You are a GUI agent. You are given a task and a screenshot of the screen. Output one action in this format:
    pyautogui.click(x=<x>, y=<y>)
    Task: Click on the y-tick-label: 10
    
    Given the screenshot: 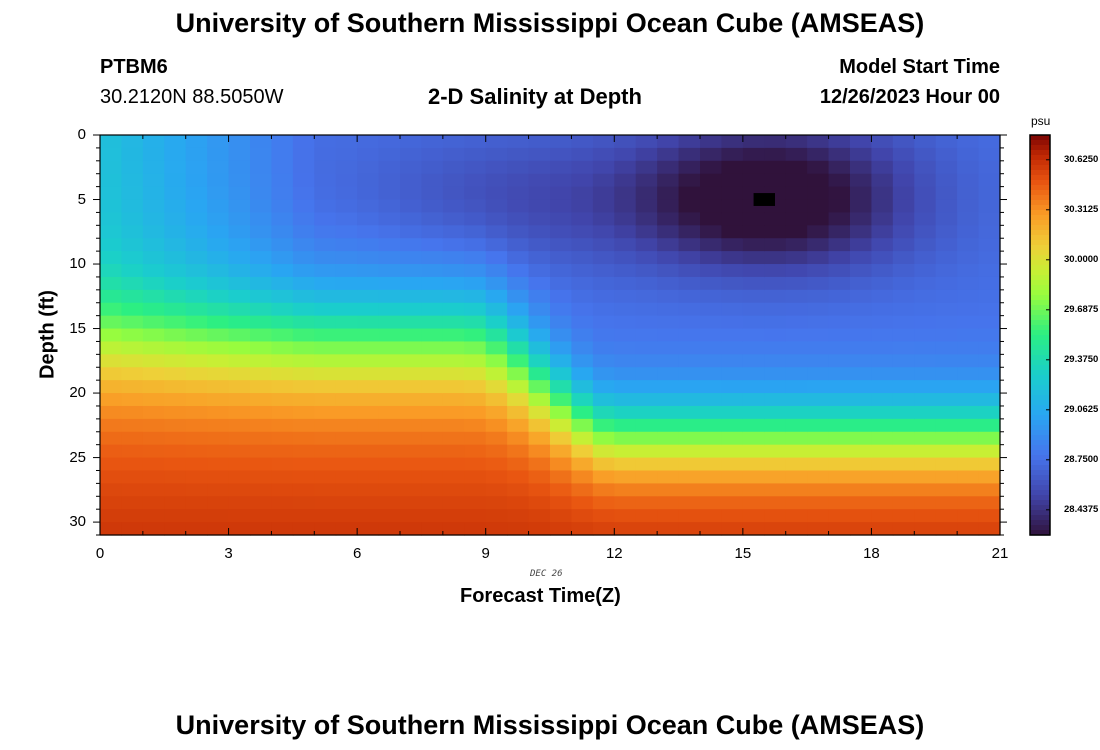 What is the action you would take?
    pyautogui.click(x=77, y=264)
    